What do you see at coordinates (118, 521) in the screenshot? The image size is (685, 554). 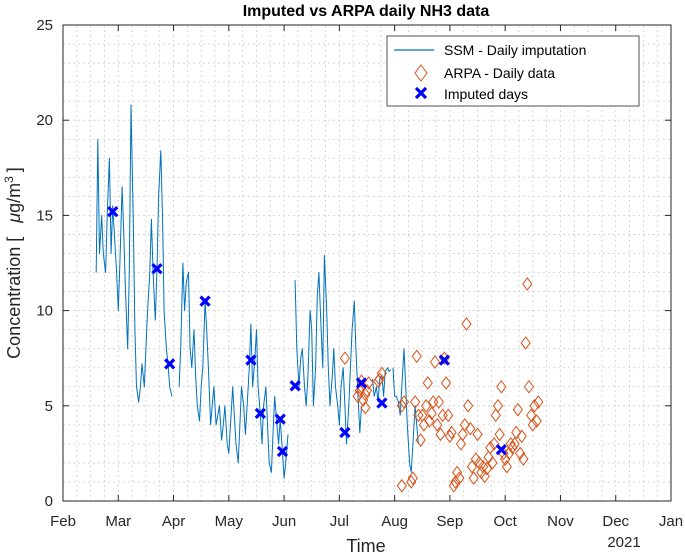 I see `x-tick-label: Mar` at bounding box center [118, 521].